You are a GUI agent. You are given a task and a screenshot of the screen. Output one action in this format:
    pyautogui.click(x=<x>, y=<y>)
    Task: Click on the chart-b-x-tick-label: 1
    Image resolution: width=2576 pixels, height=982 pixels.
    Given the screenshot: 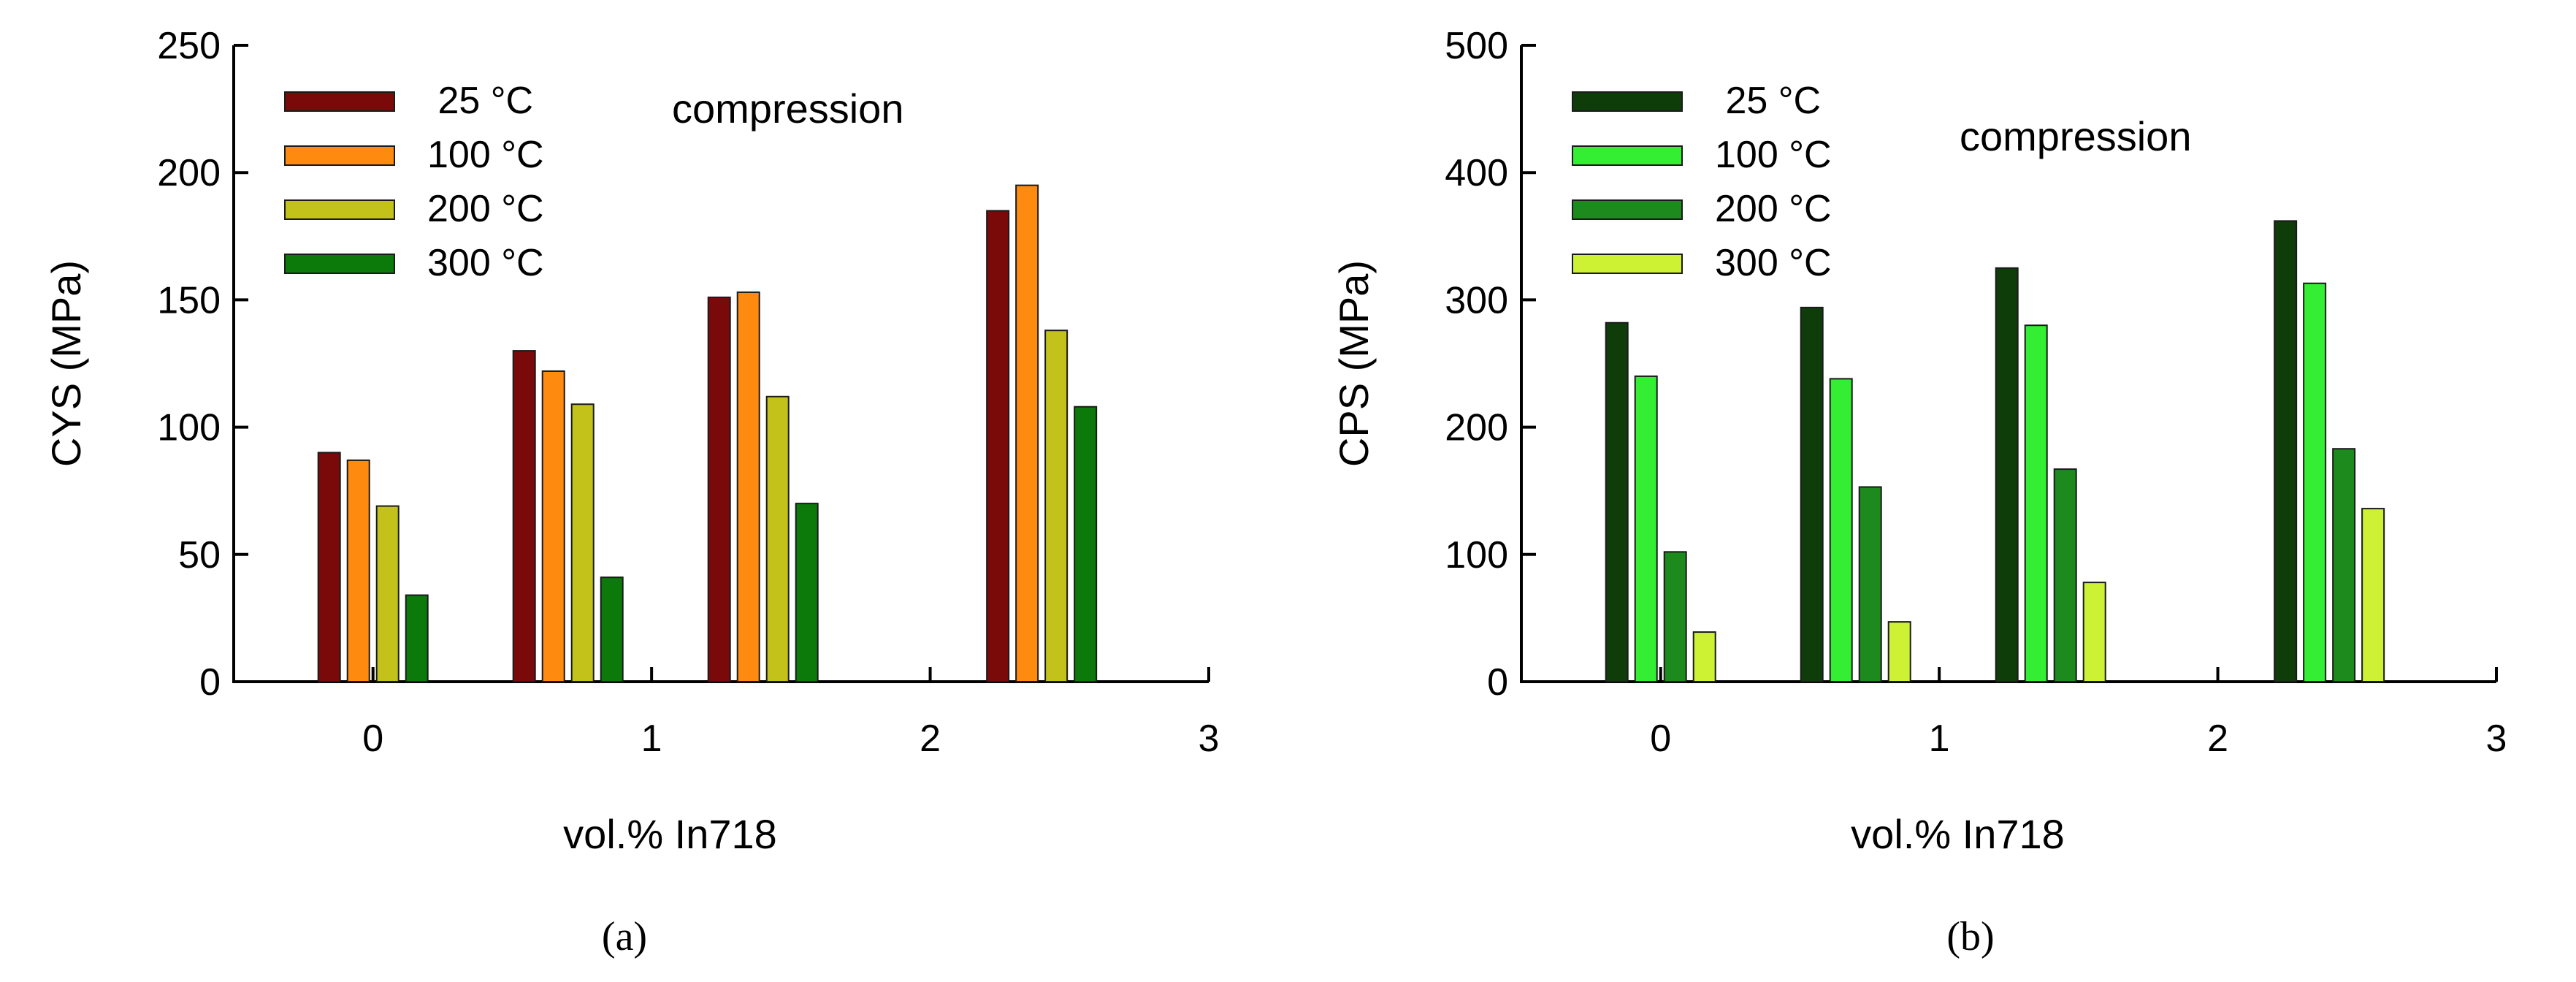 What is the action you would take?
    pyautogui.click(x=1939, y=739)
    